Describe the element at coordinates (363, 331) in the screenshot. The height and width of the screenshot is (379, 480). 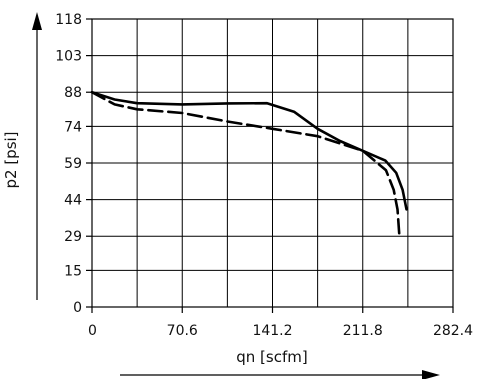
I see `x-tick-label: 211.8` at that location.